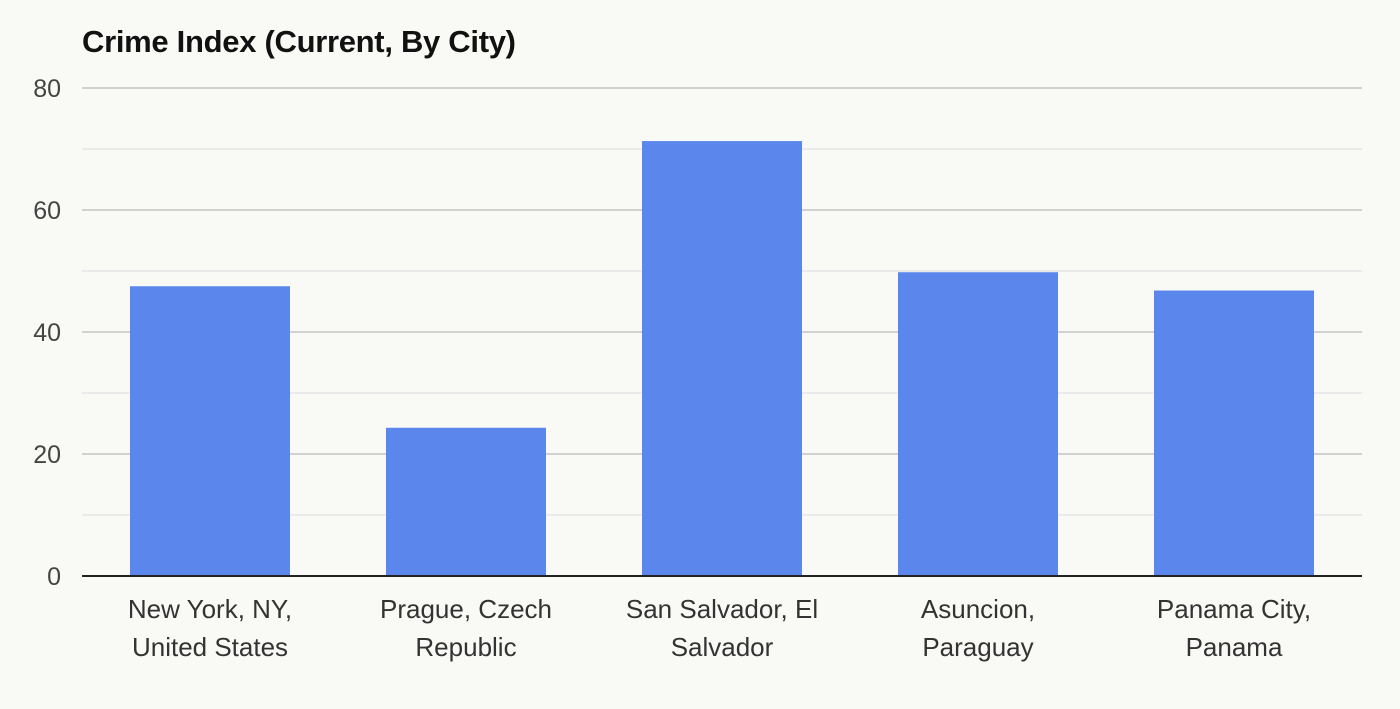  What do you see at coordinates (977, 647) in the screenshot?
I see `x-category-label: Paraguay` at bounding box center [977, 647].